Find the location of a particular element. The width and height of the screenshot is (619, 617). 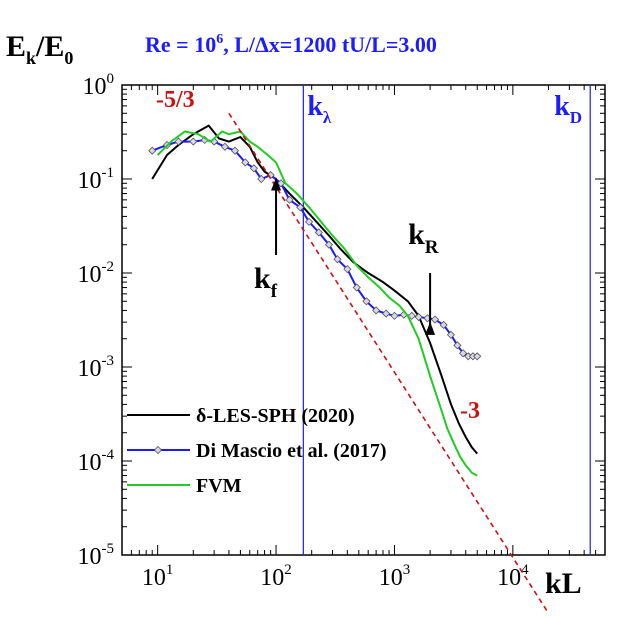

slope-53-label: -5/3 is located at coordinates (175, 100).